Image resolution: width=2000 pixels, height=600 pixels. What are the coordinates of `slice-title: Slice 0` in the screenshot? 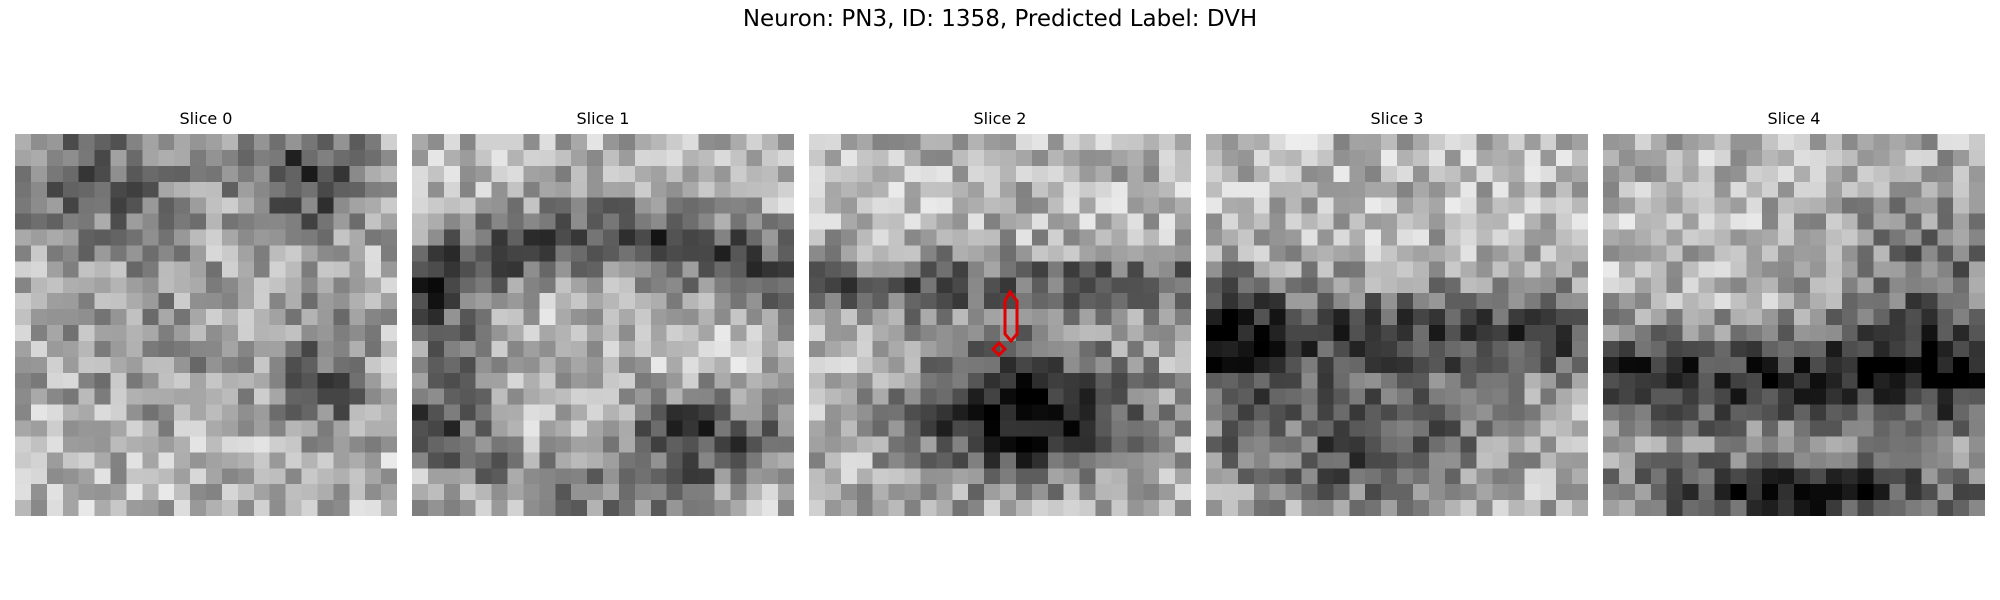 It's located at (206, 118).